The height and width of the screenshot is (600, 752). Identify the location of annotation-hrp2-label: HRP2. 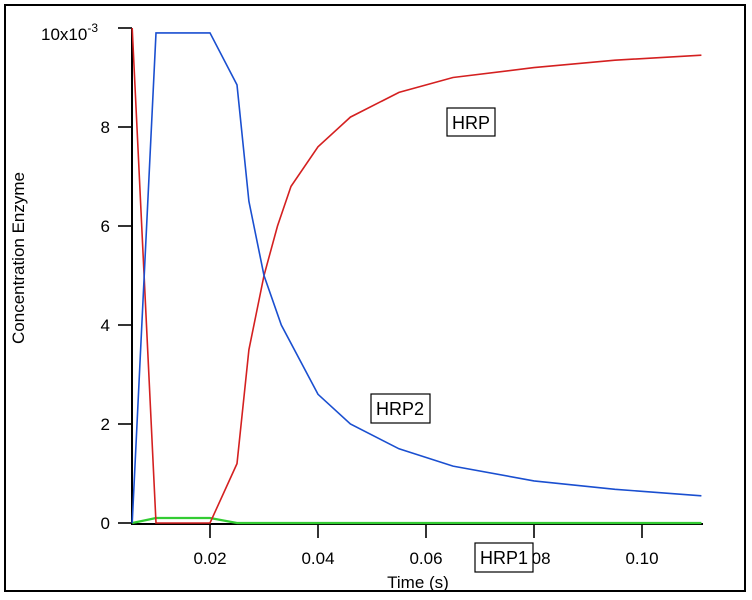
(400, 409).